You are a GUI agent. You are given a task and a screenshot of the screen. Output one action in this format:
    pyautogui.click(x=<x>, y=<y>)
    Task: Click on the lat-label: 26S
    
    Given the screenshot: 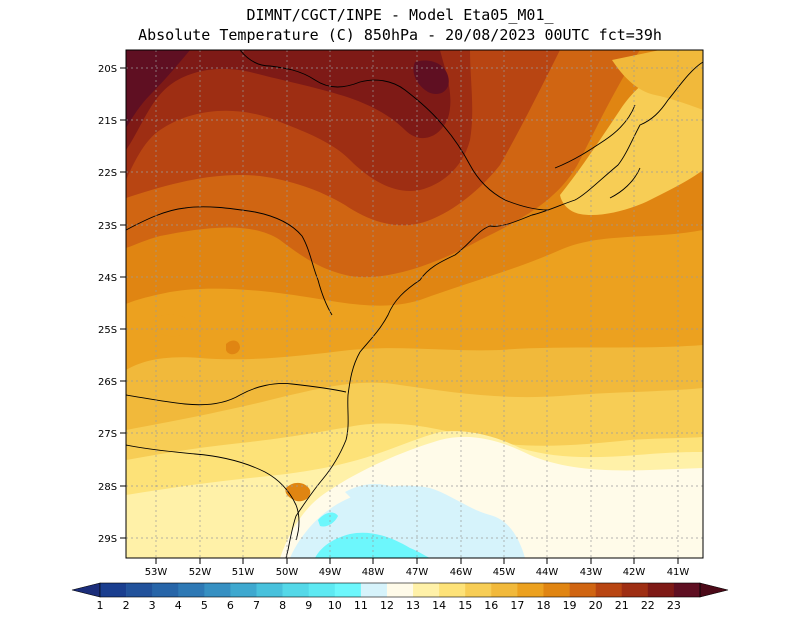 What is the action you would take?
    pyautogui.click(x=107, y=382)
    